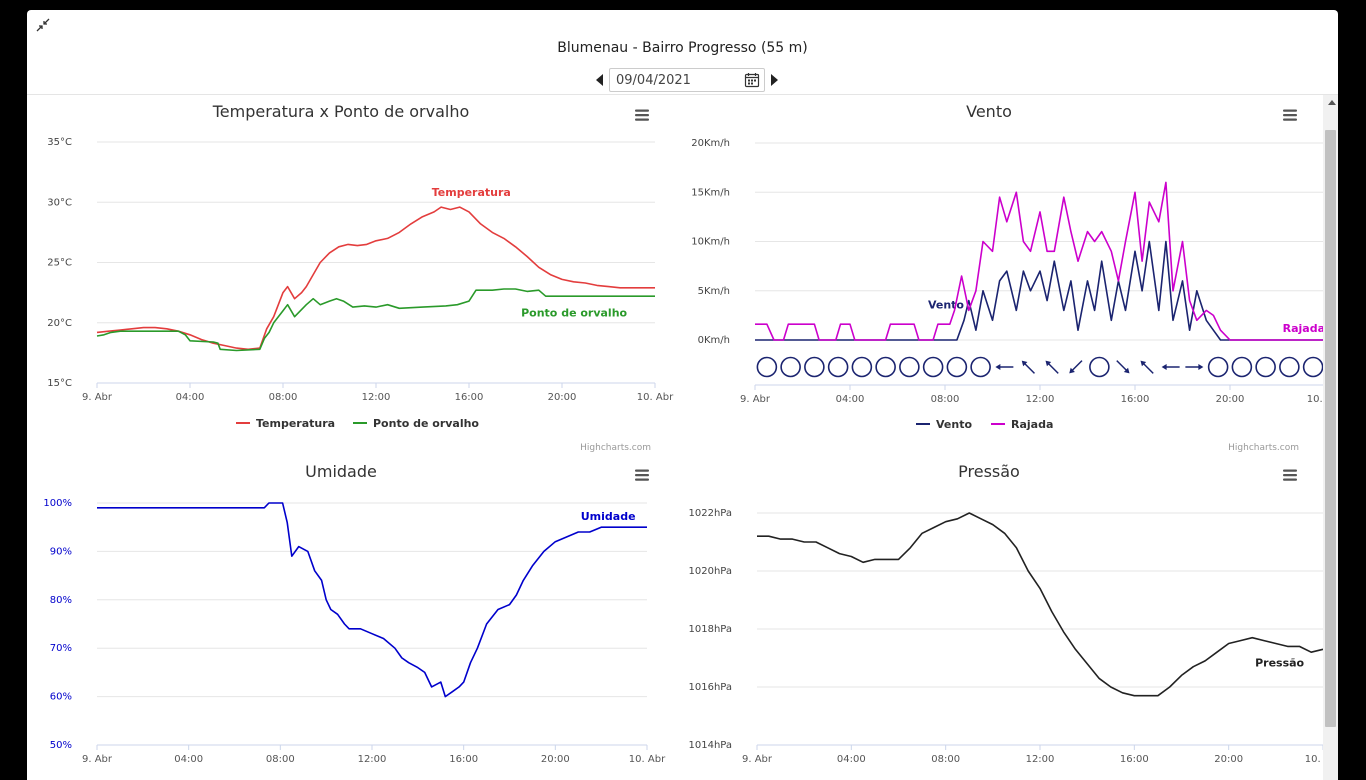  What do you see at coordinates (57, 503) in the screenshot?
I see `y-tick-label: 100%` at bounding box center [57, 503].